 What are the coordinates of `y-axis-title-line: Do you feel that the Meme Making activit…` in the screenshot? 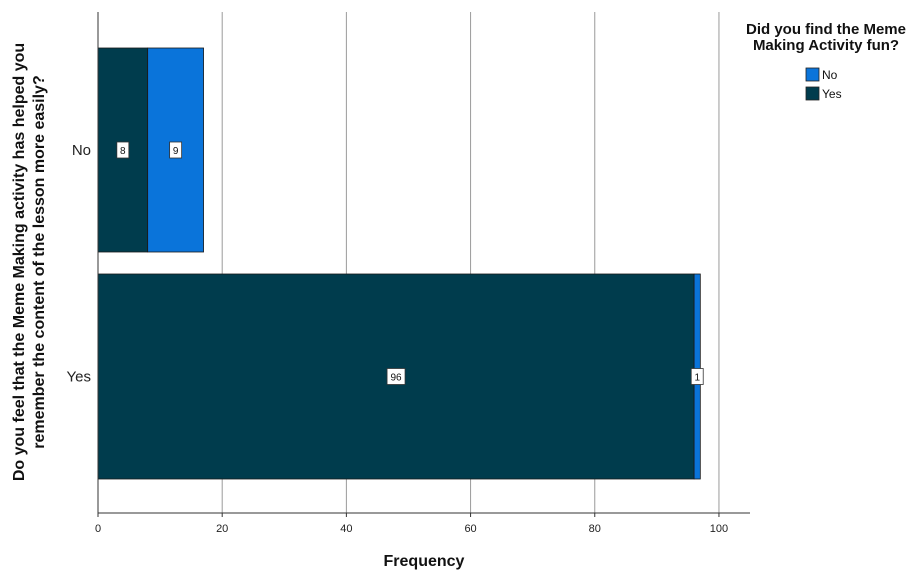 It's located at (19, 262).